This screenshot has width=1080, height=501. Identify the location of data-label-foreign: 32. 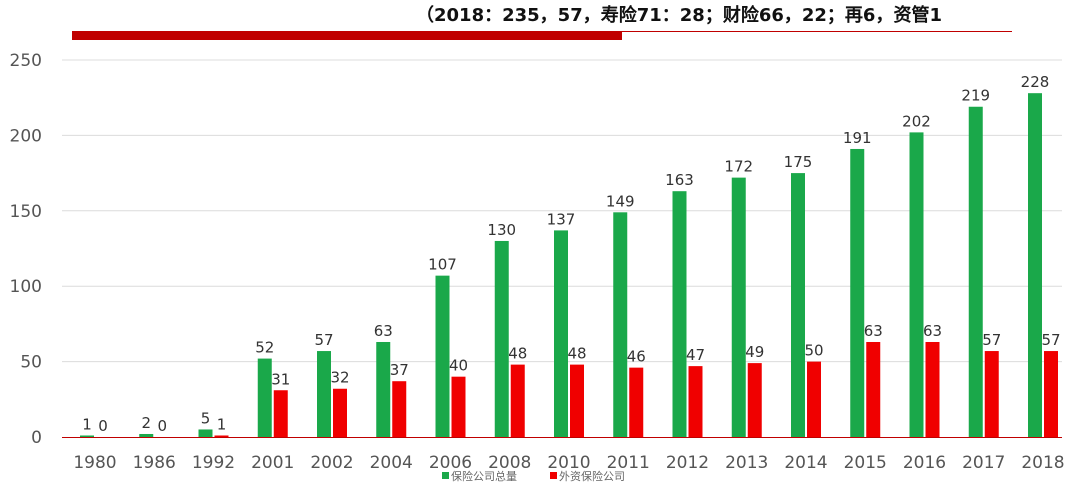
(339, 378).